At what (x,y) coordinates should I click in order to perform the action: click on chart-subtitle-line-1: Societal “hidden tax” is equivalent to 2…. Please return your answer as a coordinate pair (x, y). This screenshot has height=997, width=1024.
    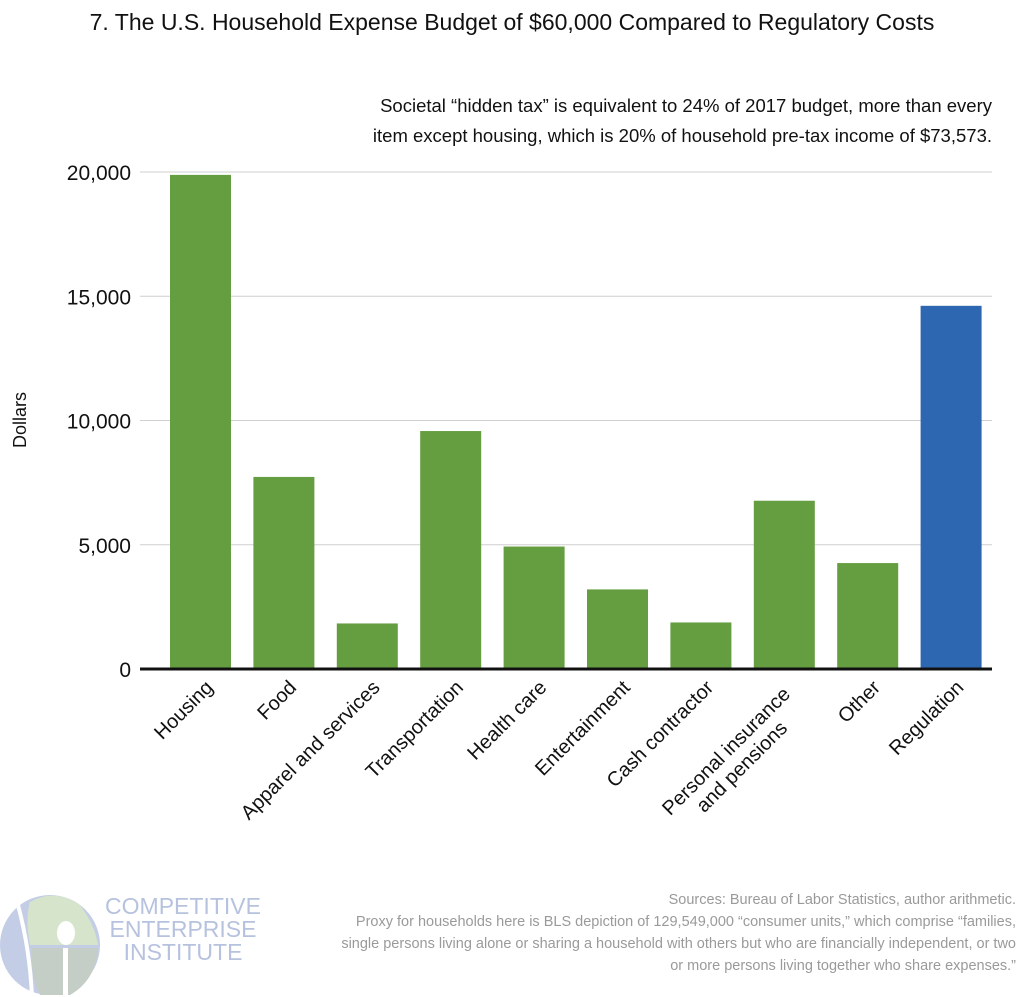
    Looking at the image, I should click on (686, 105).